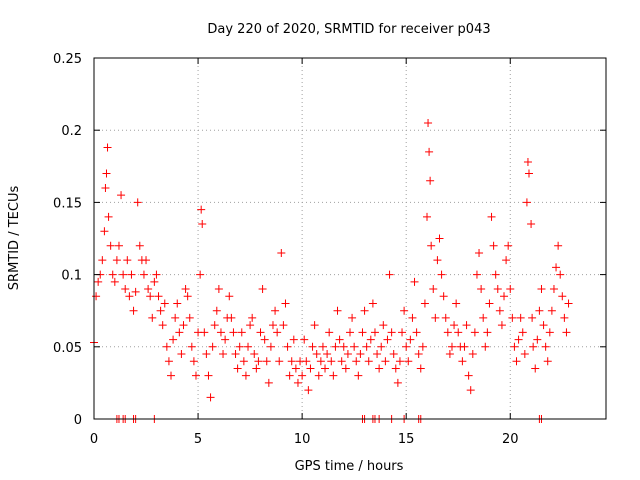 This screenshot has width=640, height=480. Describe the element at coordinates (71, 276) in the screenshot. I see `y-tick-label: 0.1` at that location.